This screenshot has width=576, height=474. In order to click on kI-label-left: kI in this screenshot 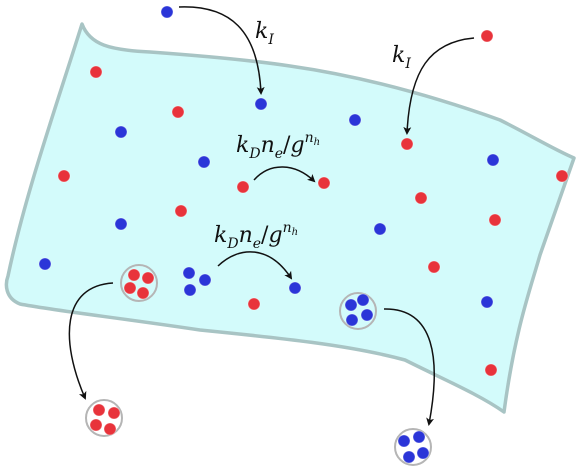, I will do `click(264, 33)`.